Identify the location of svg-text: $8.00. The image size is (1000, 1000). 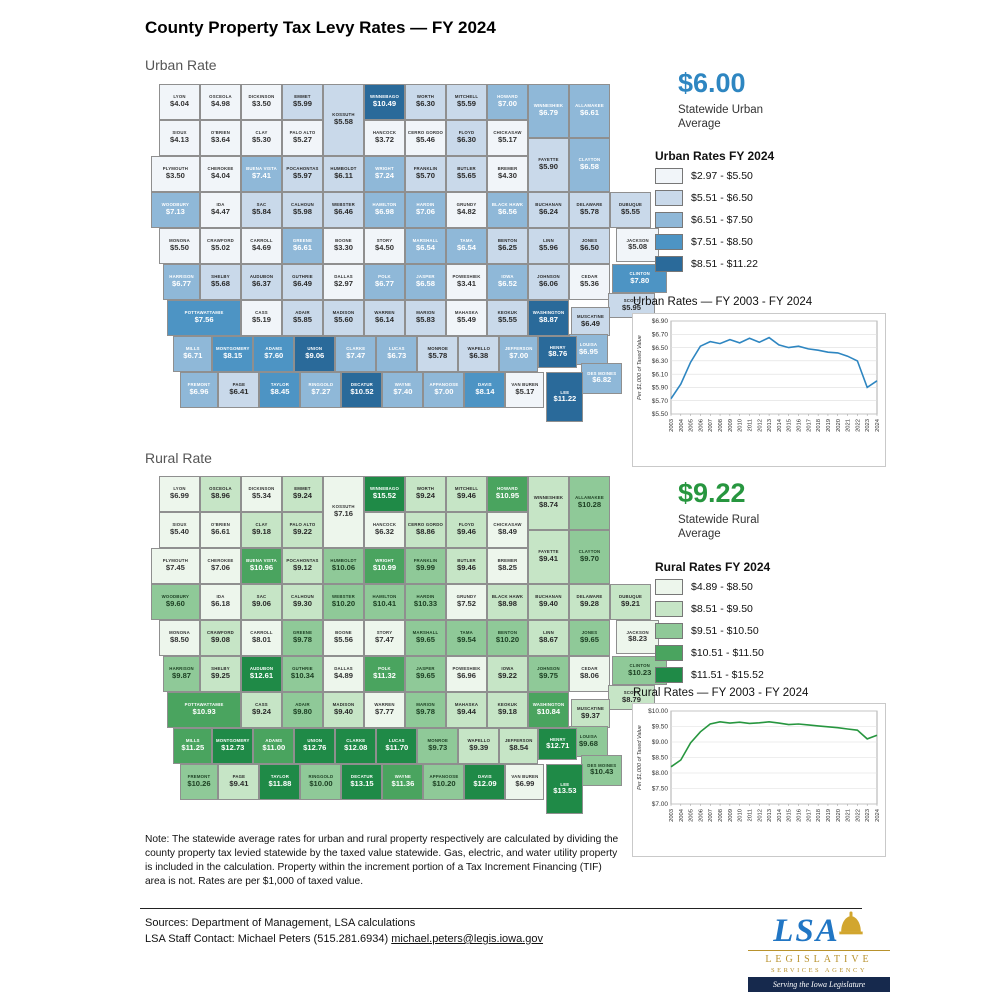
(660, 773).